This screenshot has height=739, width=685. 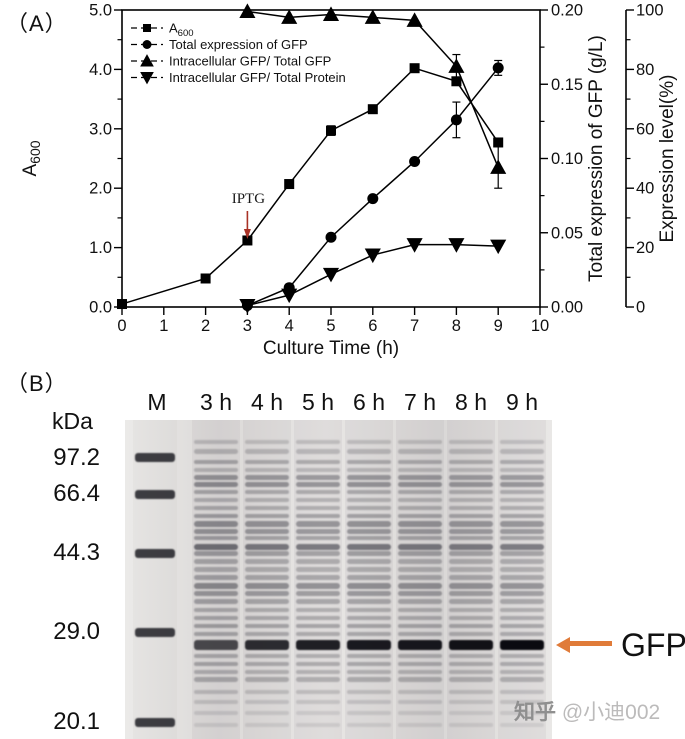 I want to click on gel-lane-6h, so click(x=369, y=579).